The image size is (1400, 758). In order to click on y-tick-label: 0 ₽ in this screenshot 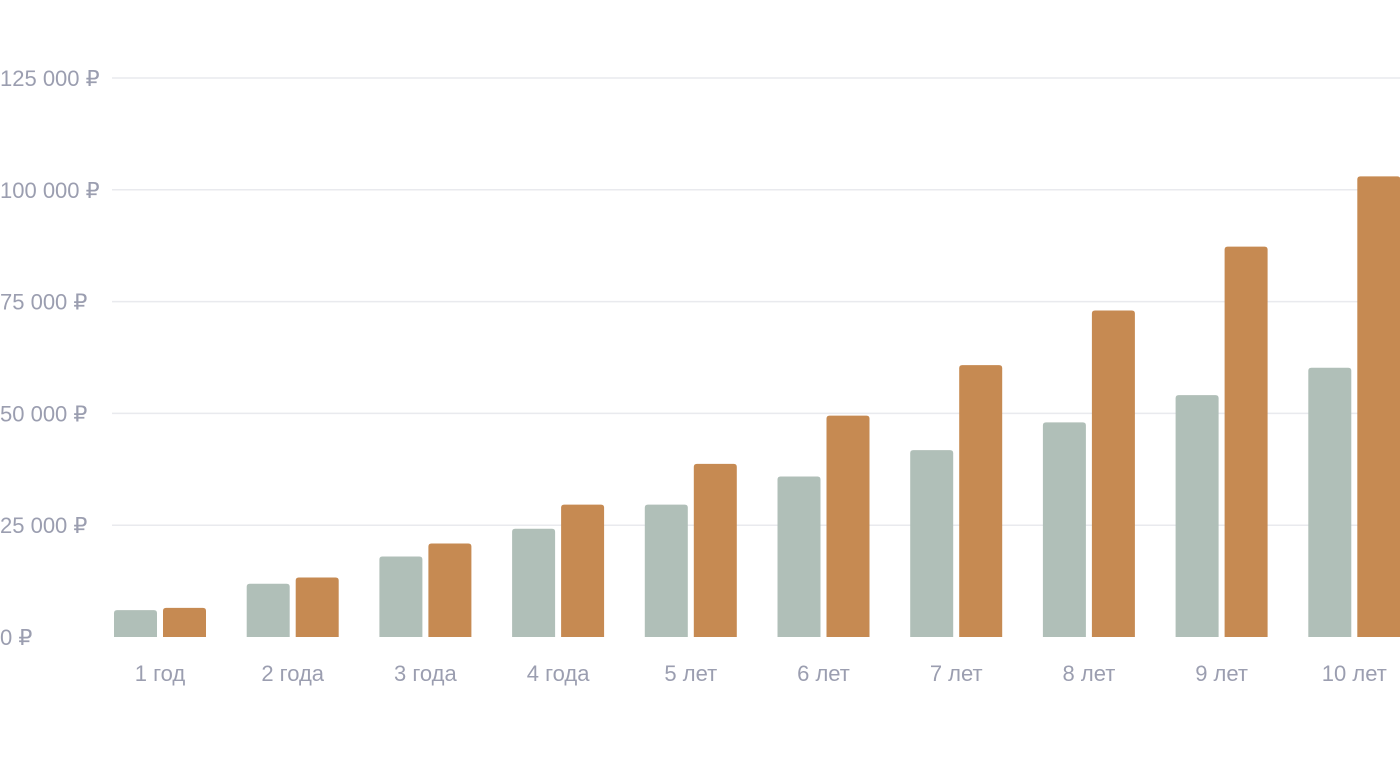, I will do `click(16, 637)`.